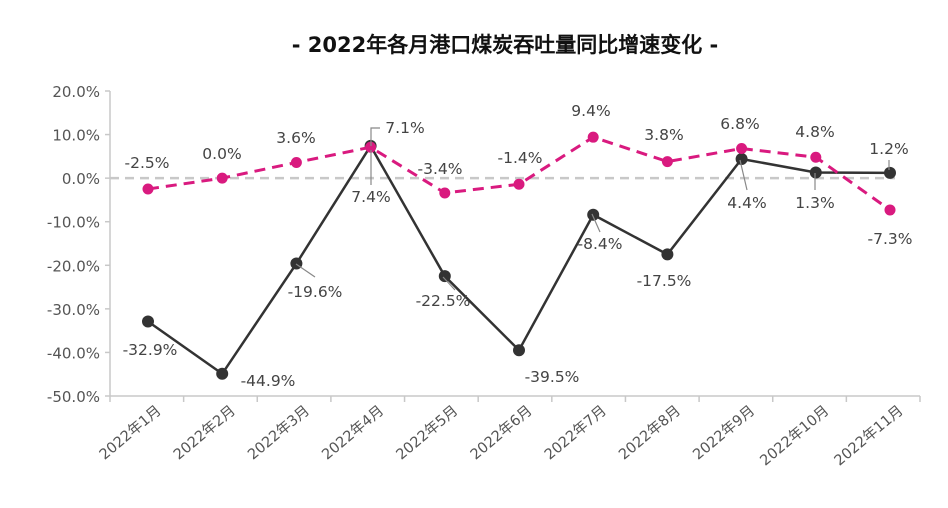 The image size is (948, 508). I want to click on data-label: -8.4%, so click(600, 244).